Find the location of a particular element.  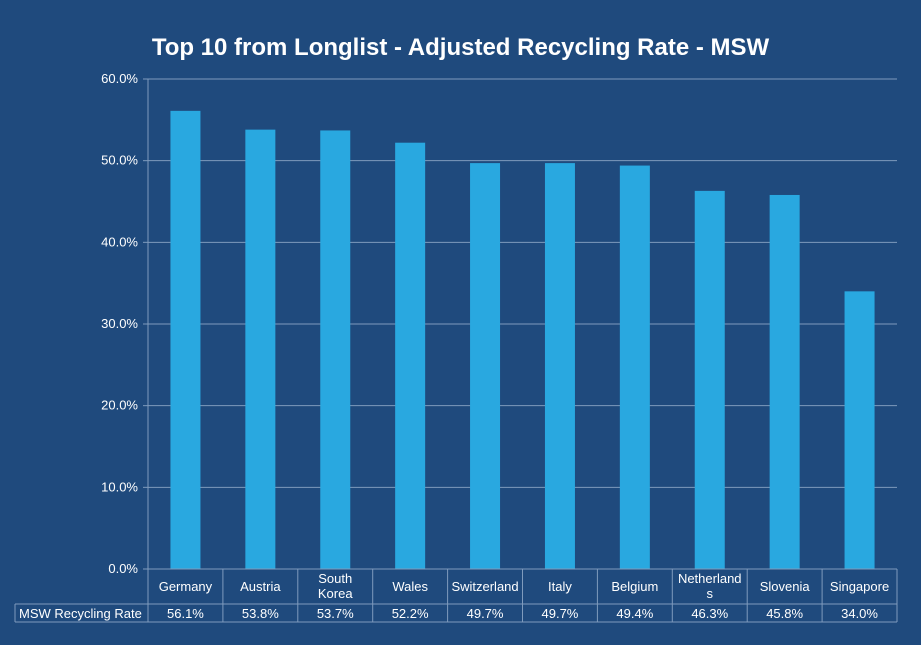

y-tick-label: 50.0% is located at coordinates (119, 160).